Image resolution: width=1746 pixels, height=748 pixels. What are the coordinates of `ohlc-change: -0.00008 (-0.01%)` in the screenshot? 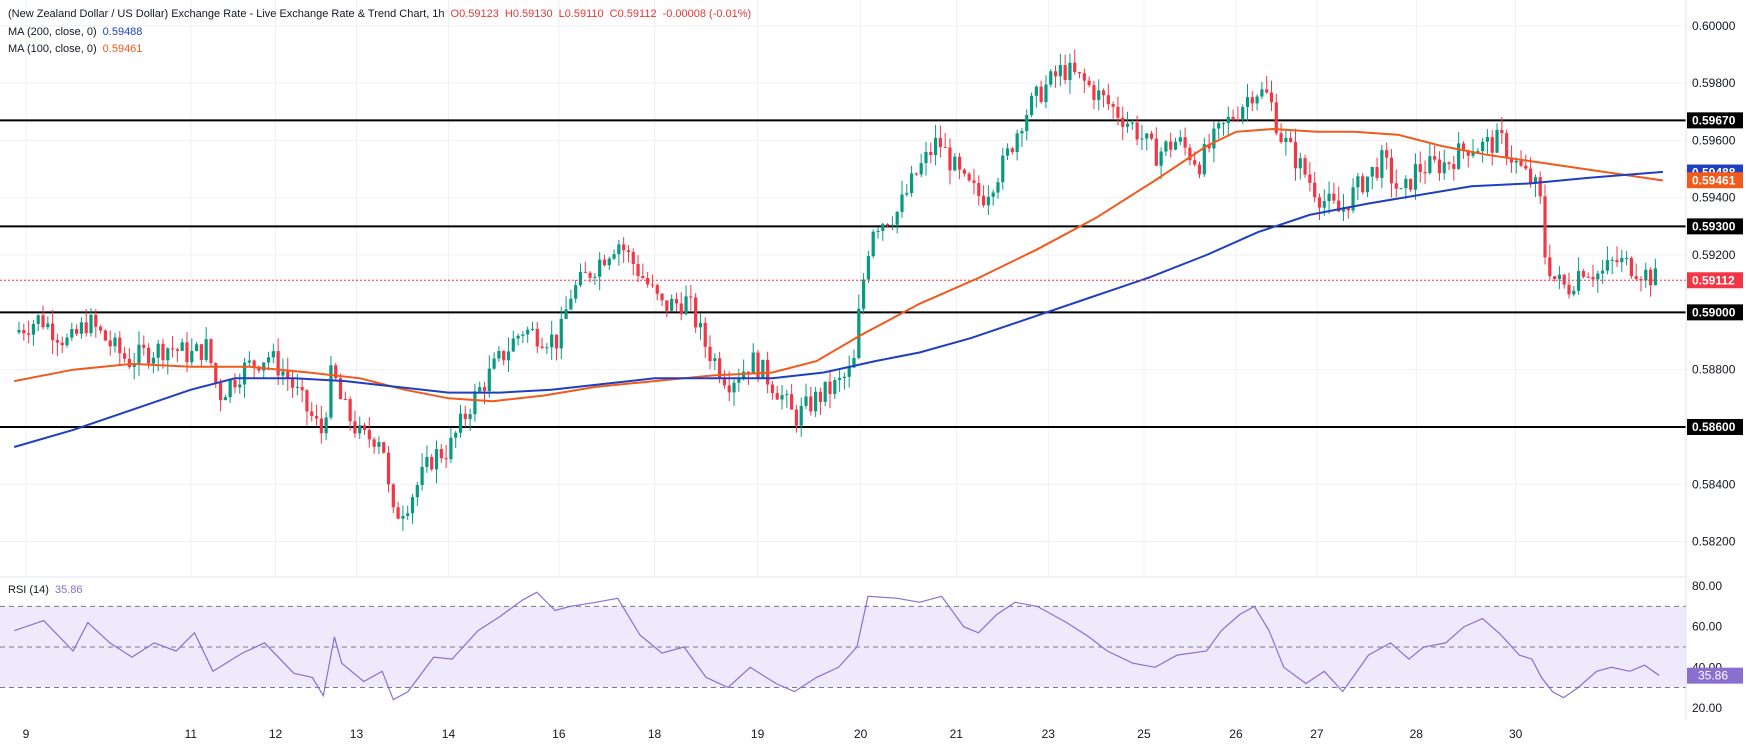 It's located at (707, 14).